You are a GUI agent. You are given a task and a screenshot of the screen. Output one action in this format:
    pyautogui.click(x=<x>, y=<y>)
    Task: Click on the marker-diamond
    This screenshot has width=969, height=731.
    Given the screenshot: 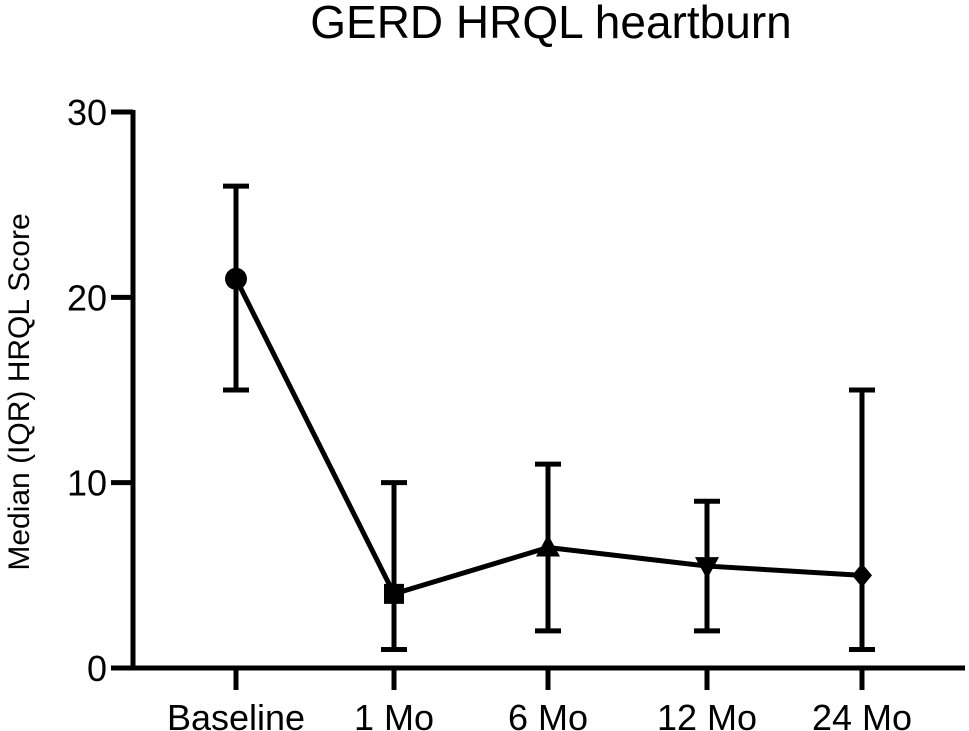 What is the action you would take?
    pyautogui.click(x=862, y=575)
    